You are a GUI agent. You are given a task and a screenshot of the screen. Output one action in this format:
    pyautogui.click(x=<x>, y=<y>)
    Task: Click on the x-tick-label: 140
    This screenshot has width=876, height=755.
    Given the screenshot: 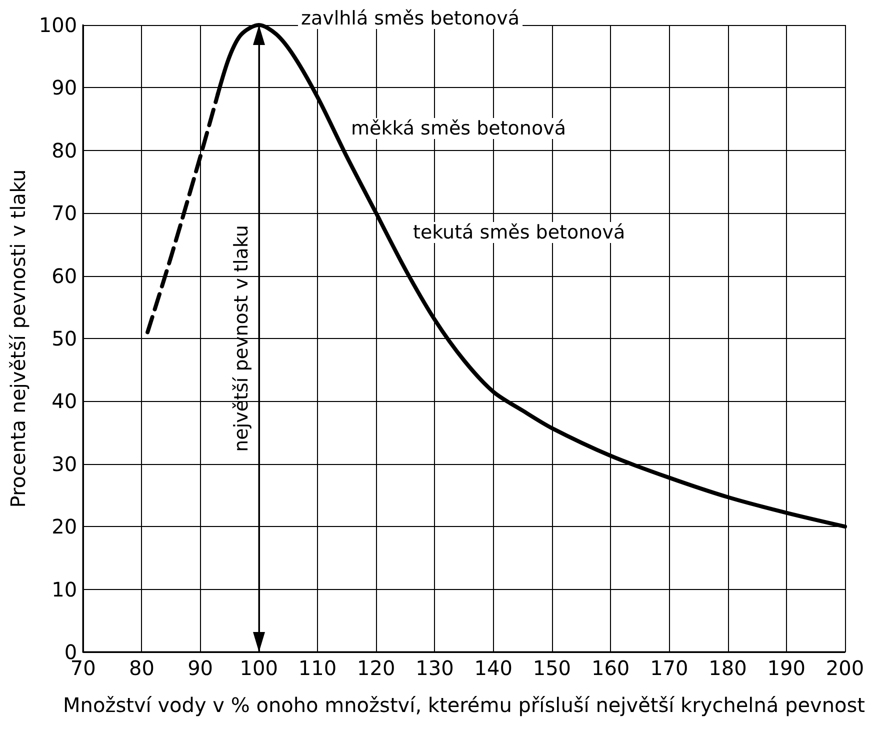 What is the action you would take?
    pyautogui.click(x=493, y=668)
    